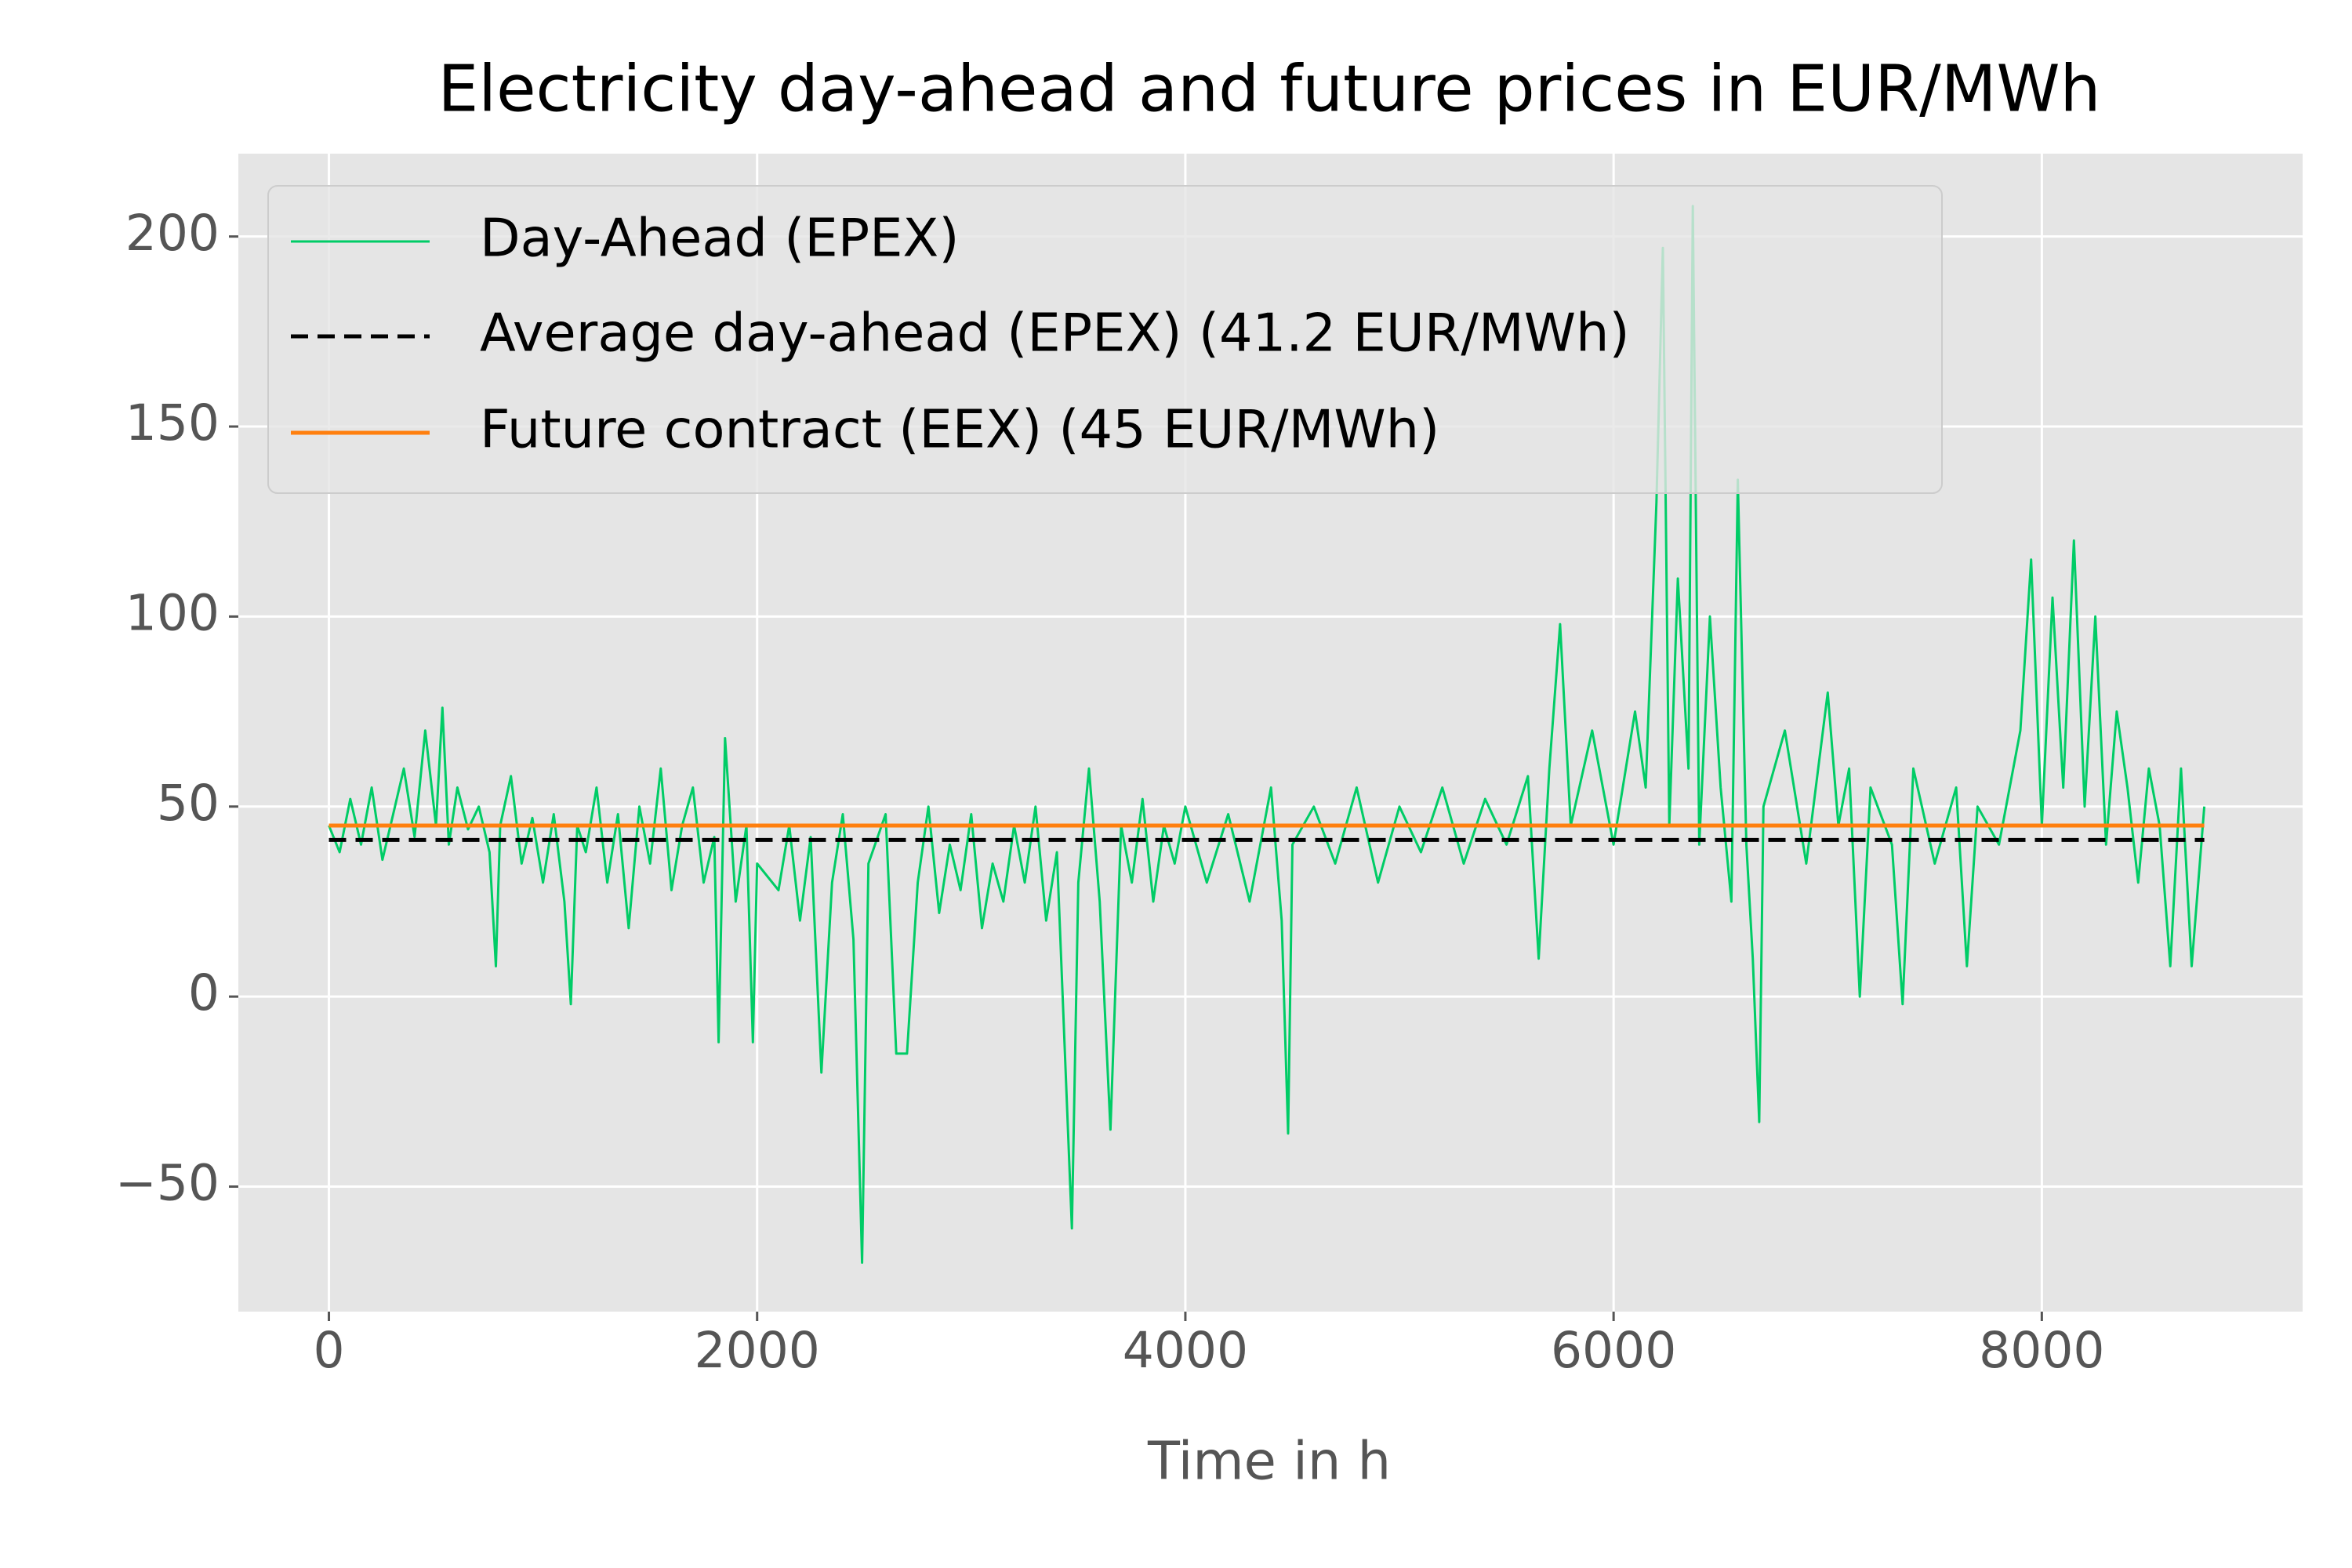 The width and height of the screenshot is (2352, 1568). I want to click on legend-label: Day-Ahead (EPEX), so click(719, 239).